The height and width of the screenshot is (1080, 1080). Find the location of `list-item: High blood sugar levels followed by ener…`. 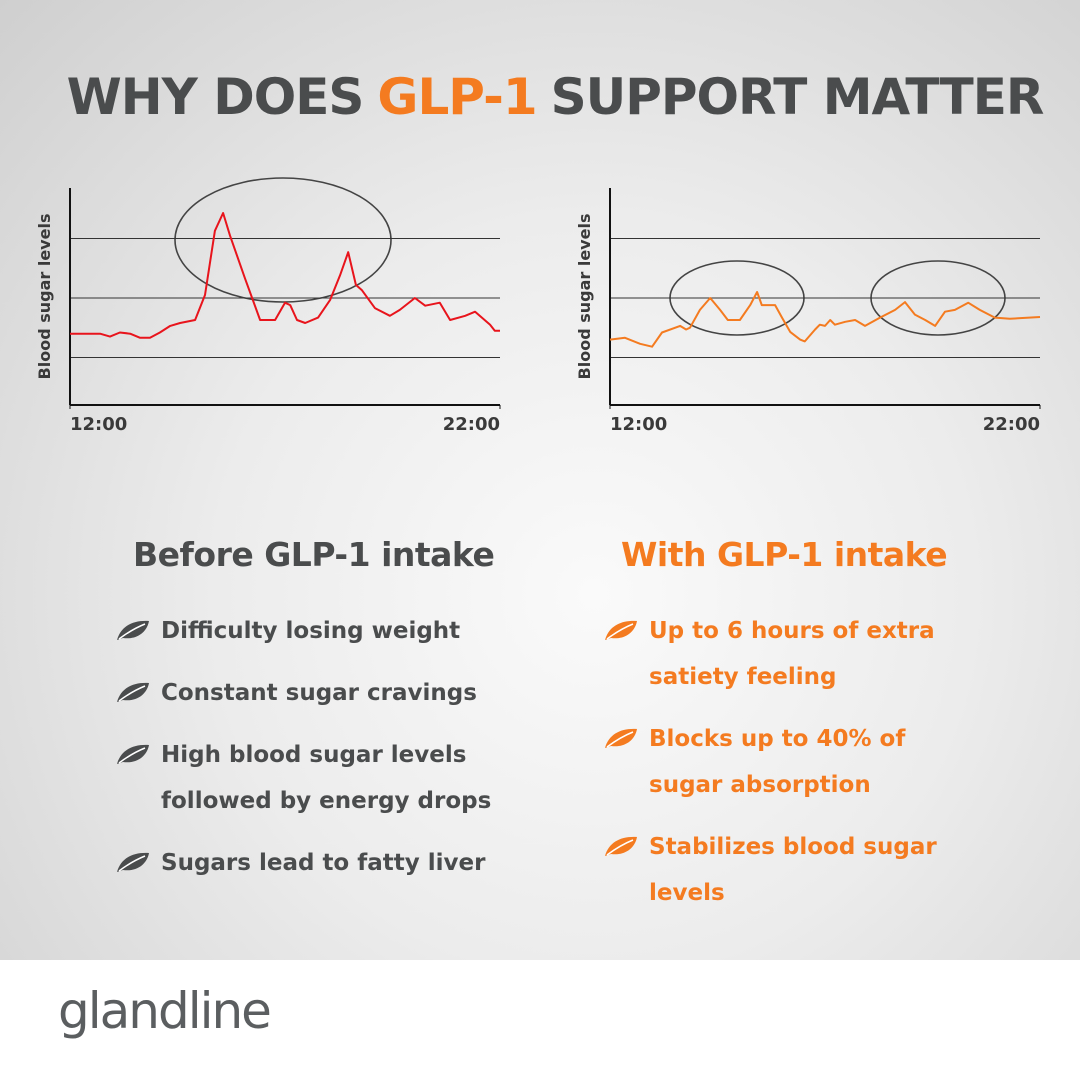

list-item: High blood sugar levels followed by ener… is located at coordinates (315, 778).